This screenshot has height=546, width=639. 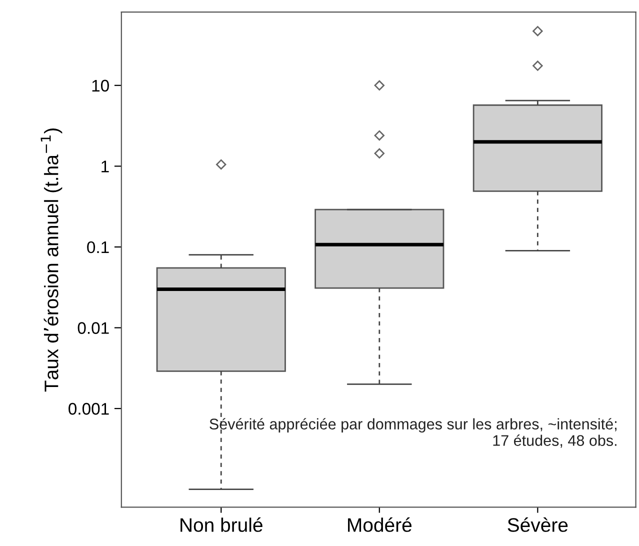 I want to click on y-tick-label: 0.1, so click(x=98, y=247).